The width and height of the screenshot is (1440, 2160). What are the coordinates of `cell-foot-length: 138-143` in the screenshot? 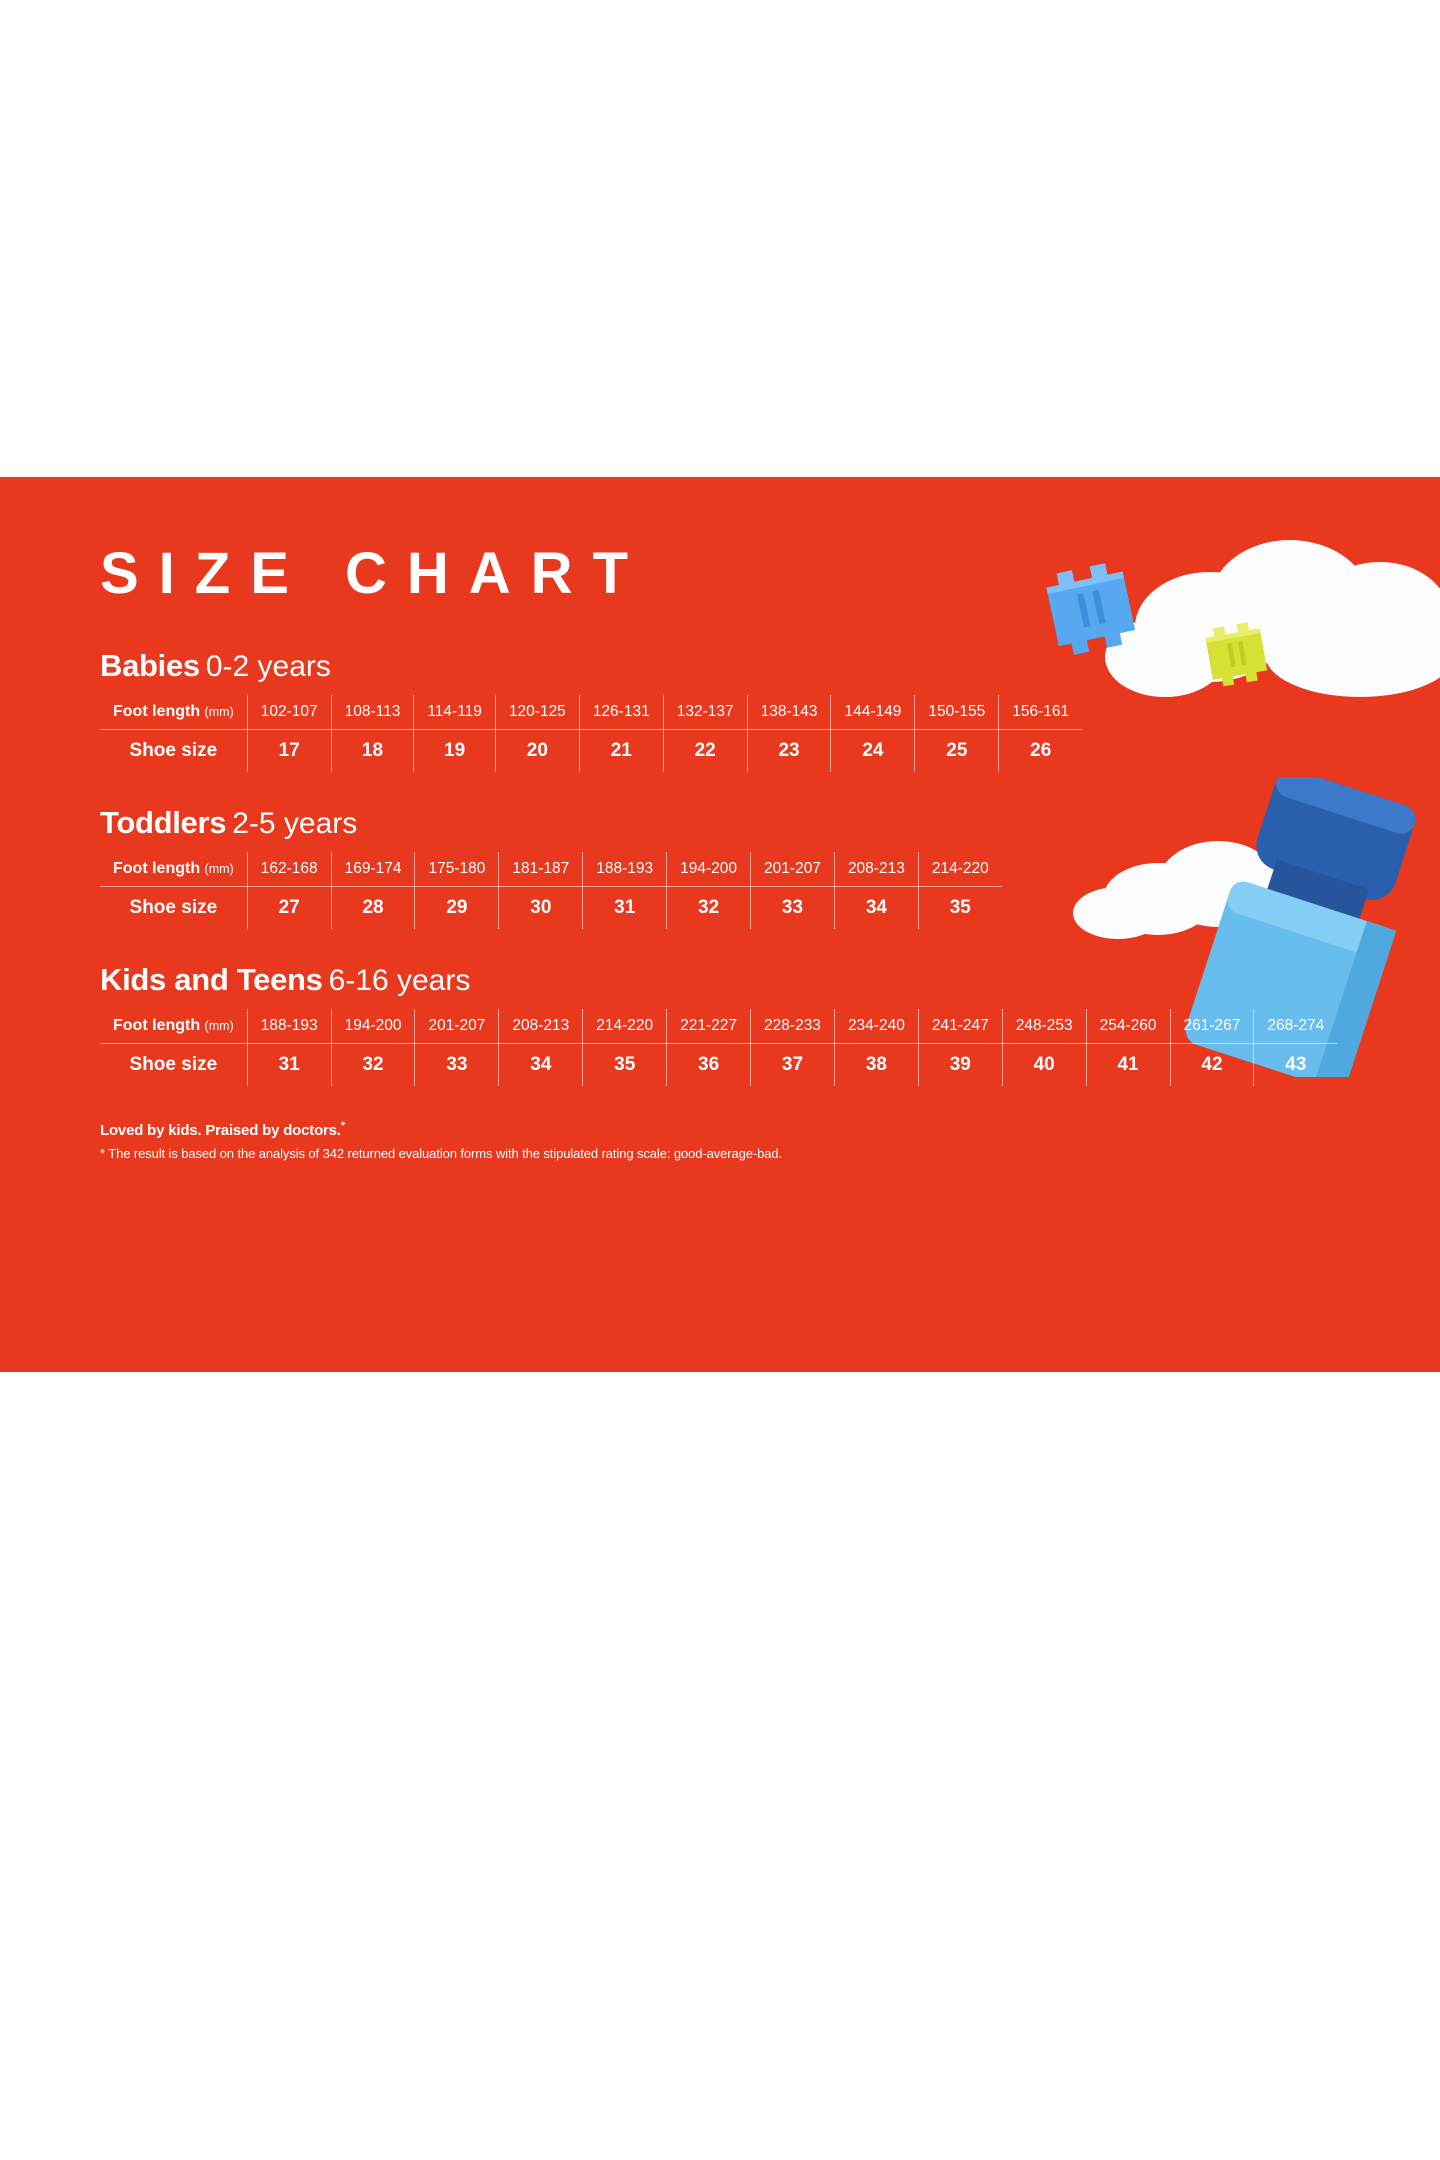 It's located at (789, 713).